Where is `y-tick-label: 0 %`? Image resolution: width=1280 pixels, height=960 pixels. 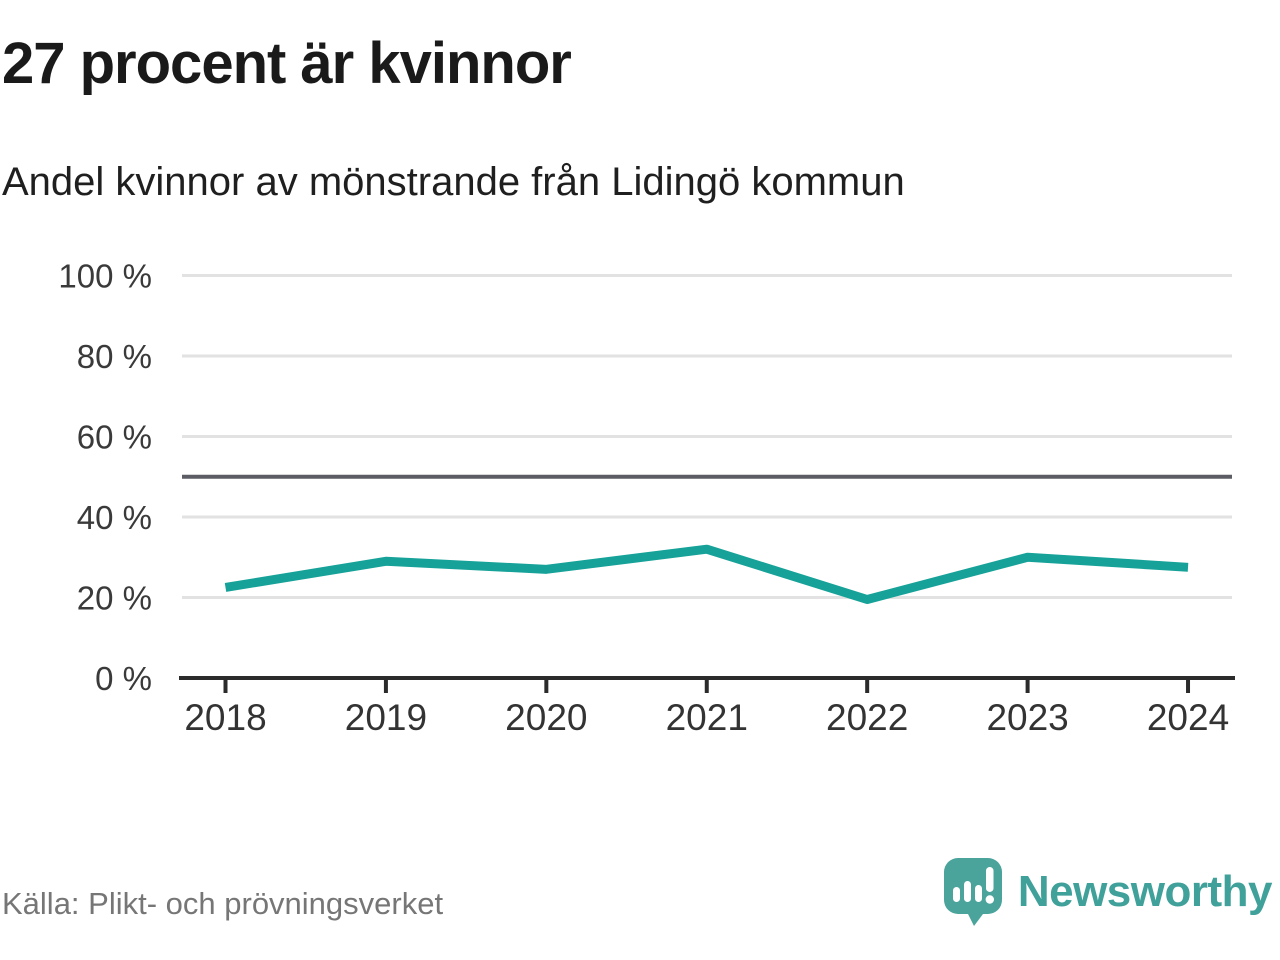
y-tick-label: 0 % is located at coordinates (123, 678).